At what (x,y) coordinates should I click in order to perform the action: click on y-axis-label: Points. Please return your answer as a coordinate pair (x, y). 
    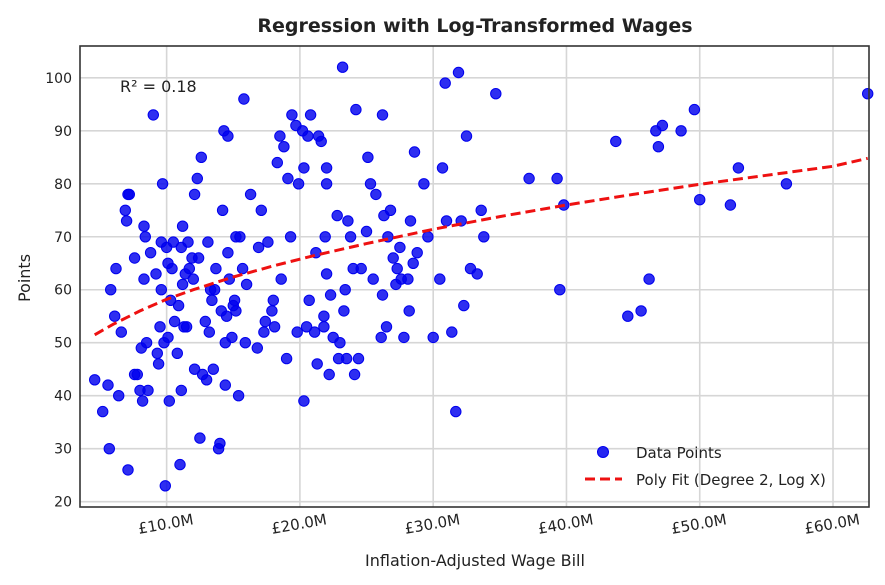
    Looking at the image, I should click on (24, 278).